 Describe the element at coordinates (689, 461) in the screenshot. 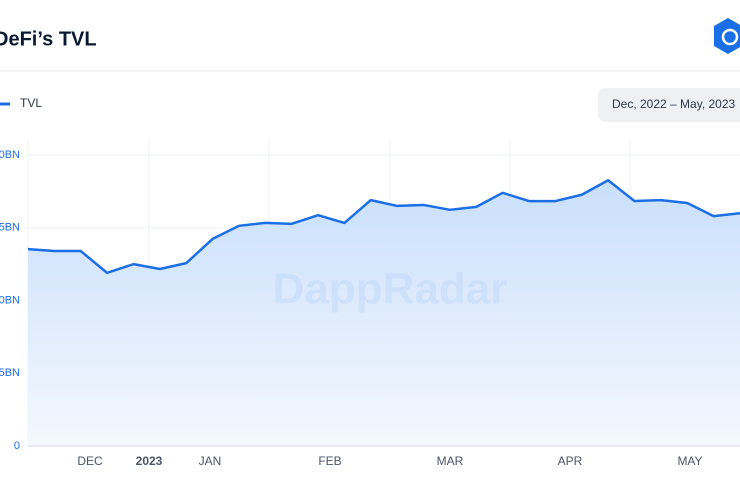

I see `x-tick-label: MAY` at that location.